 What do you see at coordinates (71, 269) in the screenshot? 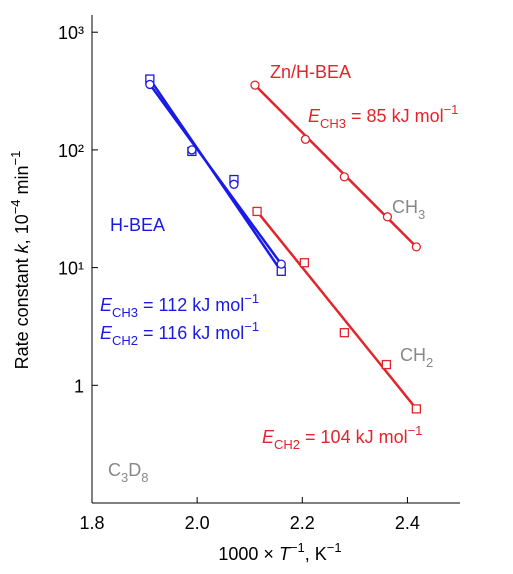
I see `y-tick-label: 10¹` at bounding box center [71, 269].